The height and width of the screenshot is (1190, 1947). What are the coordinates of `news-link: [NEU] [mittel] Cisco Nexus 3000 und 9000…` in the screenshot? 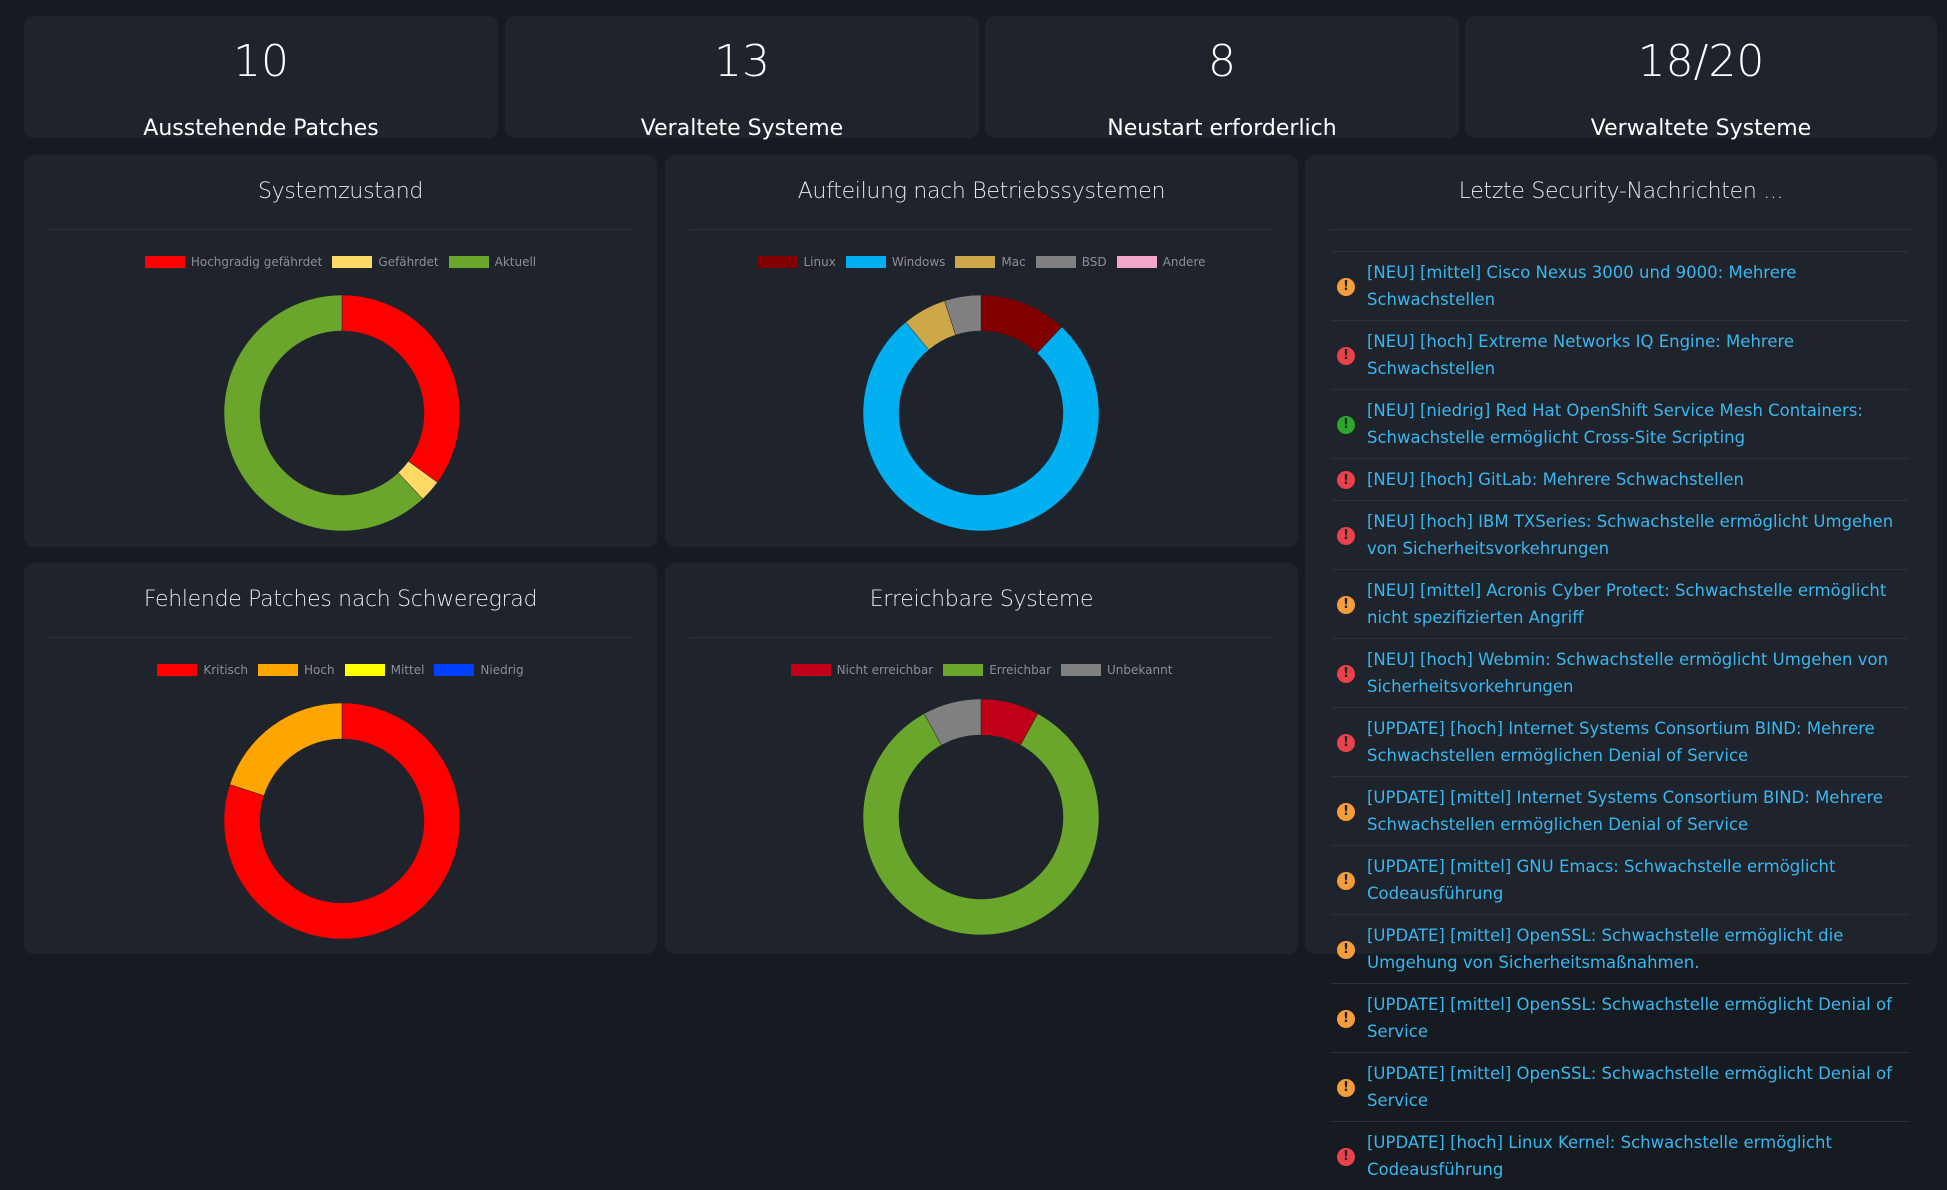 It's located at (1582, 286).